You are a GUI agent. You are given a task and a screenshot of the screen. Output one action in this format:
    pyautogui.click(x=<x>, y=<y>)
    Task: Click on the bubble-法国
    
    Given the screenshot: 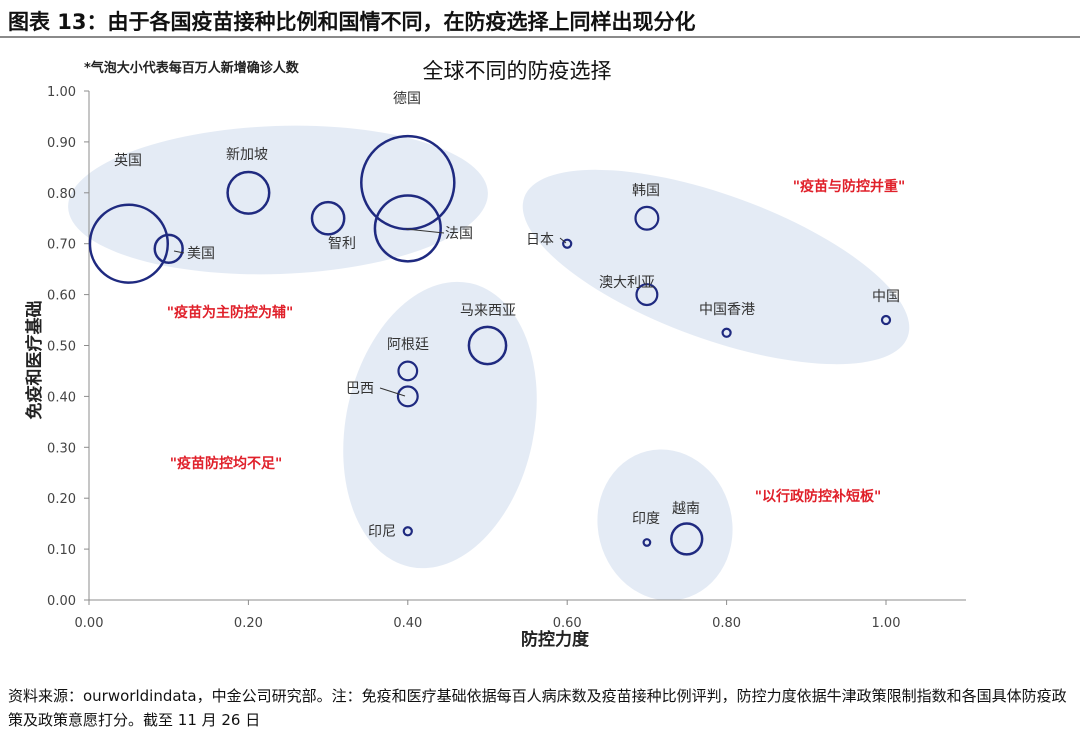 What is the action you would take?
    pyautogui.click(x=407, y=228)
    